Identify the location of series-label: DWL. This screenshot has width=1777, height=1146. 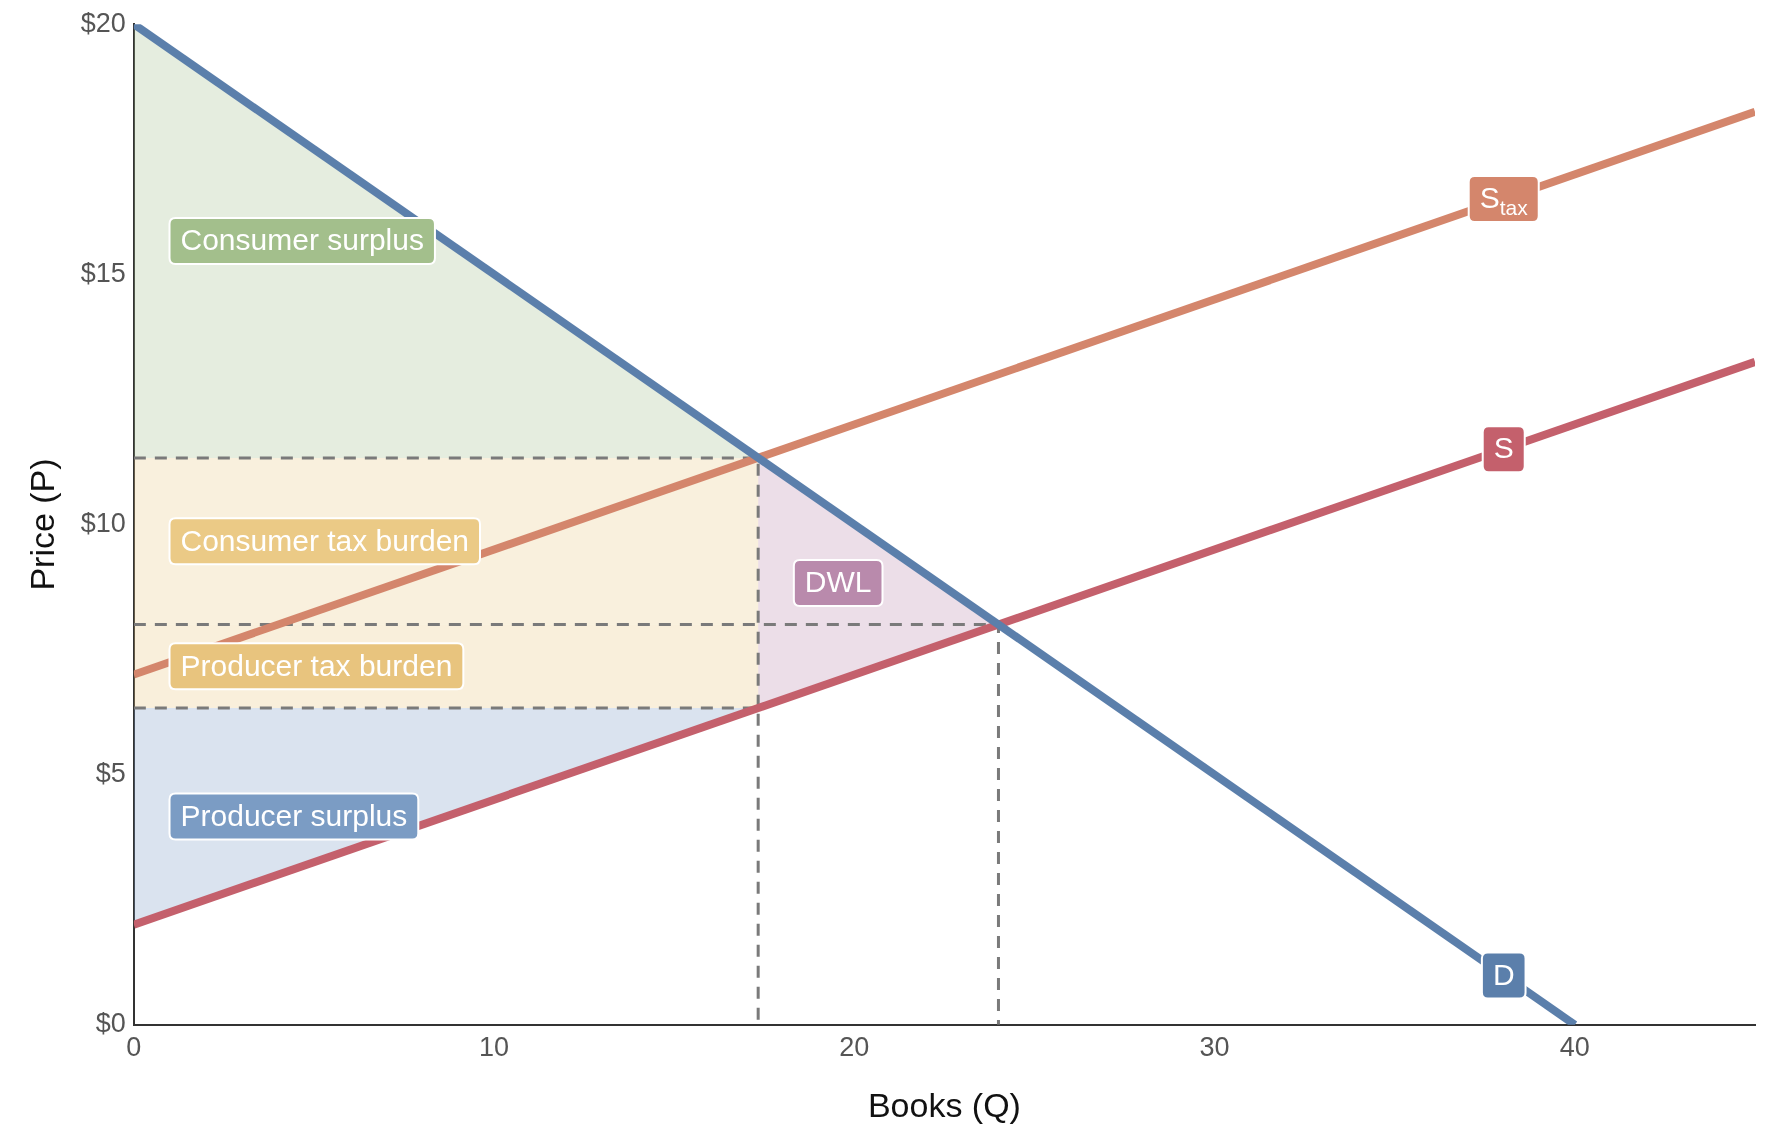
(838, 582).